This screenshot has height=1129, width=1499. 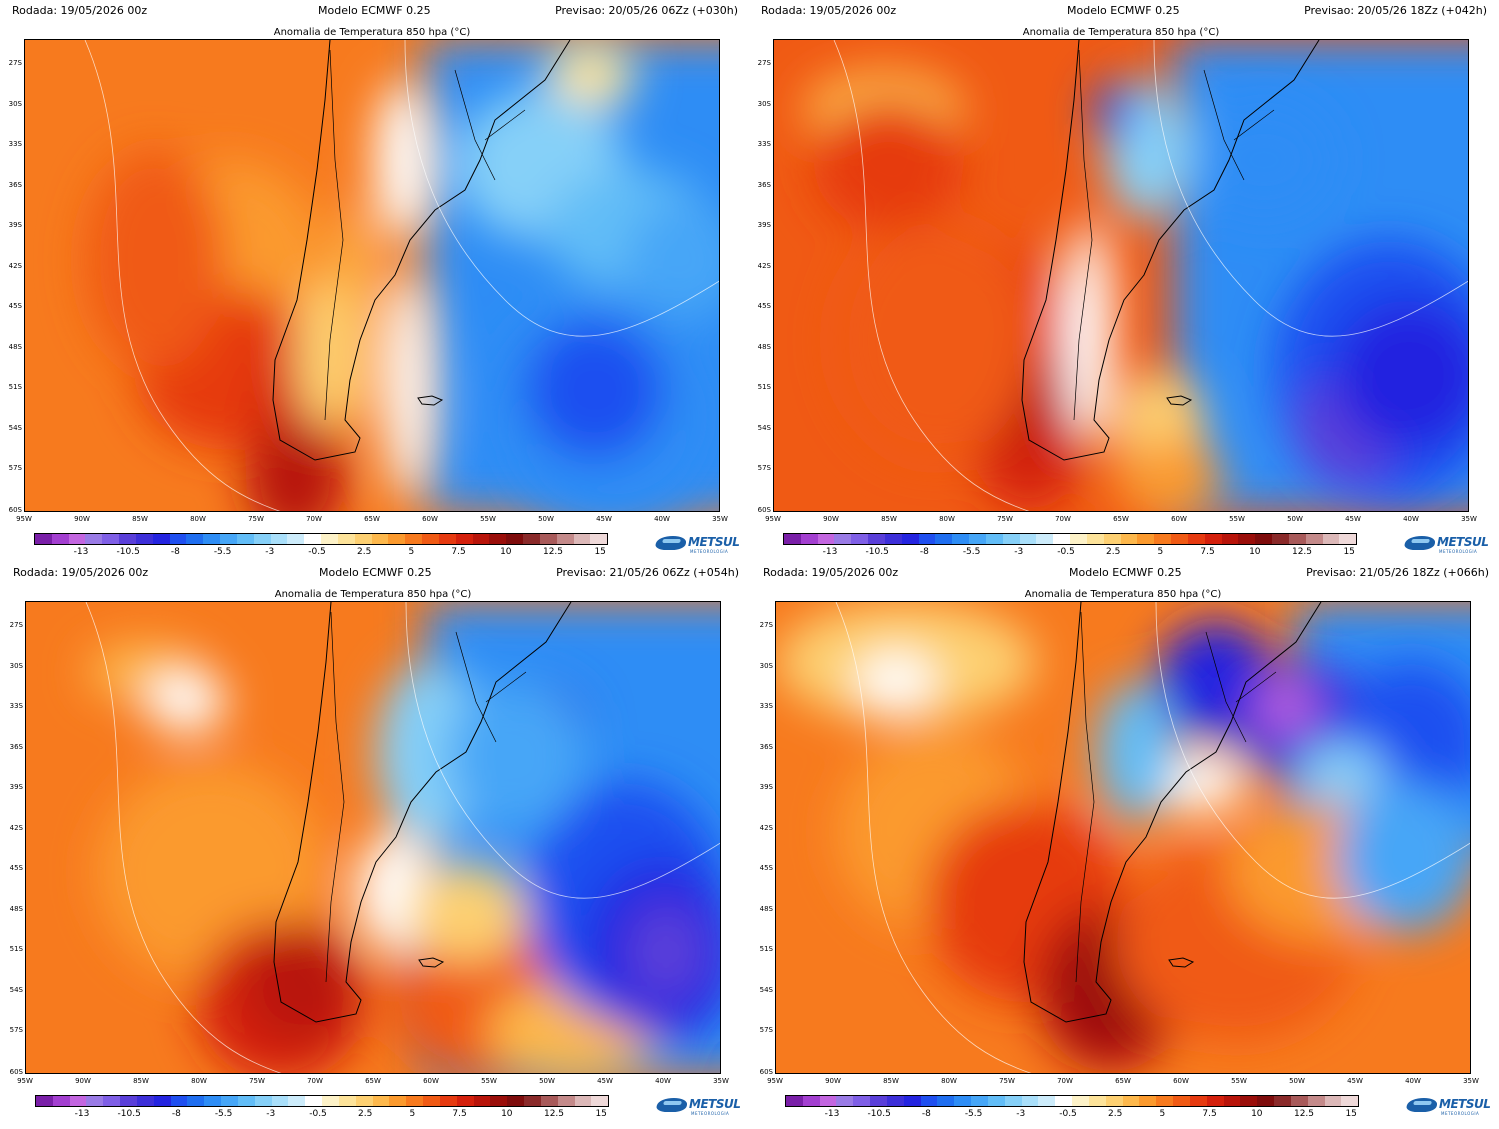 I want to click on longitude-label: 70W, so click(x=314, y=519).